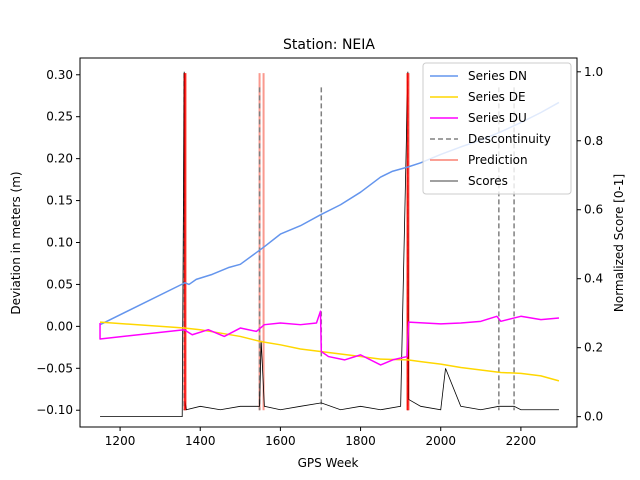 The width and height of the screenshot is (640, 480). What do you see at coordinates (329, 338) in the screenshot?
I see `series-du-line` at bounding box center [329, 338].